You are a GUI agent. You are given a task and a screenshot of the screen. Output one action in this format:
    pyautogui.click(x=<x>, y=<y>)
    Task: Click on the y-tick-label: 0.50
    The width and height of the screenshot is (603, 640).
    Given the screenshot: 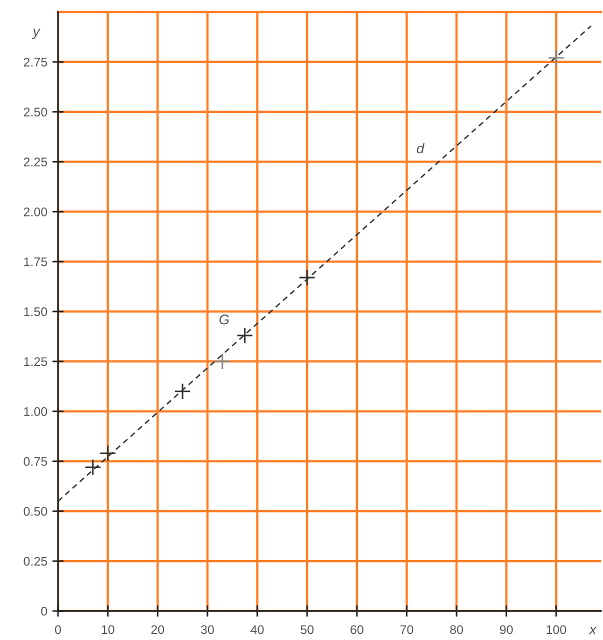 What is the action you would take?
    pyautogui.click(x=36, y=511)
    